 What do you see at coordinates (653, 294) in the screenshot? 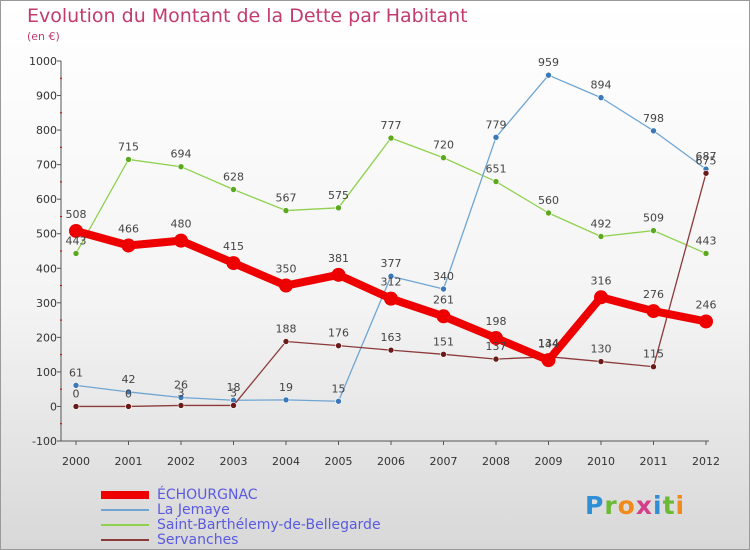
I see `data-label: 276` at bounding box center [653, 294].